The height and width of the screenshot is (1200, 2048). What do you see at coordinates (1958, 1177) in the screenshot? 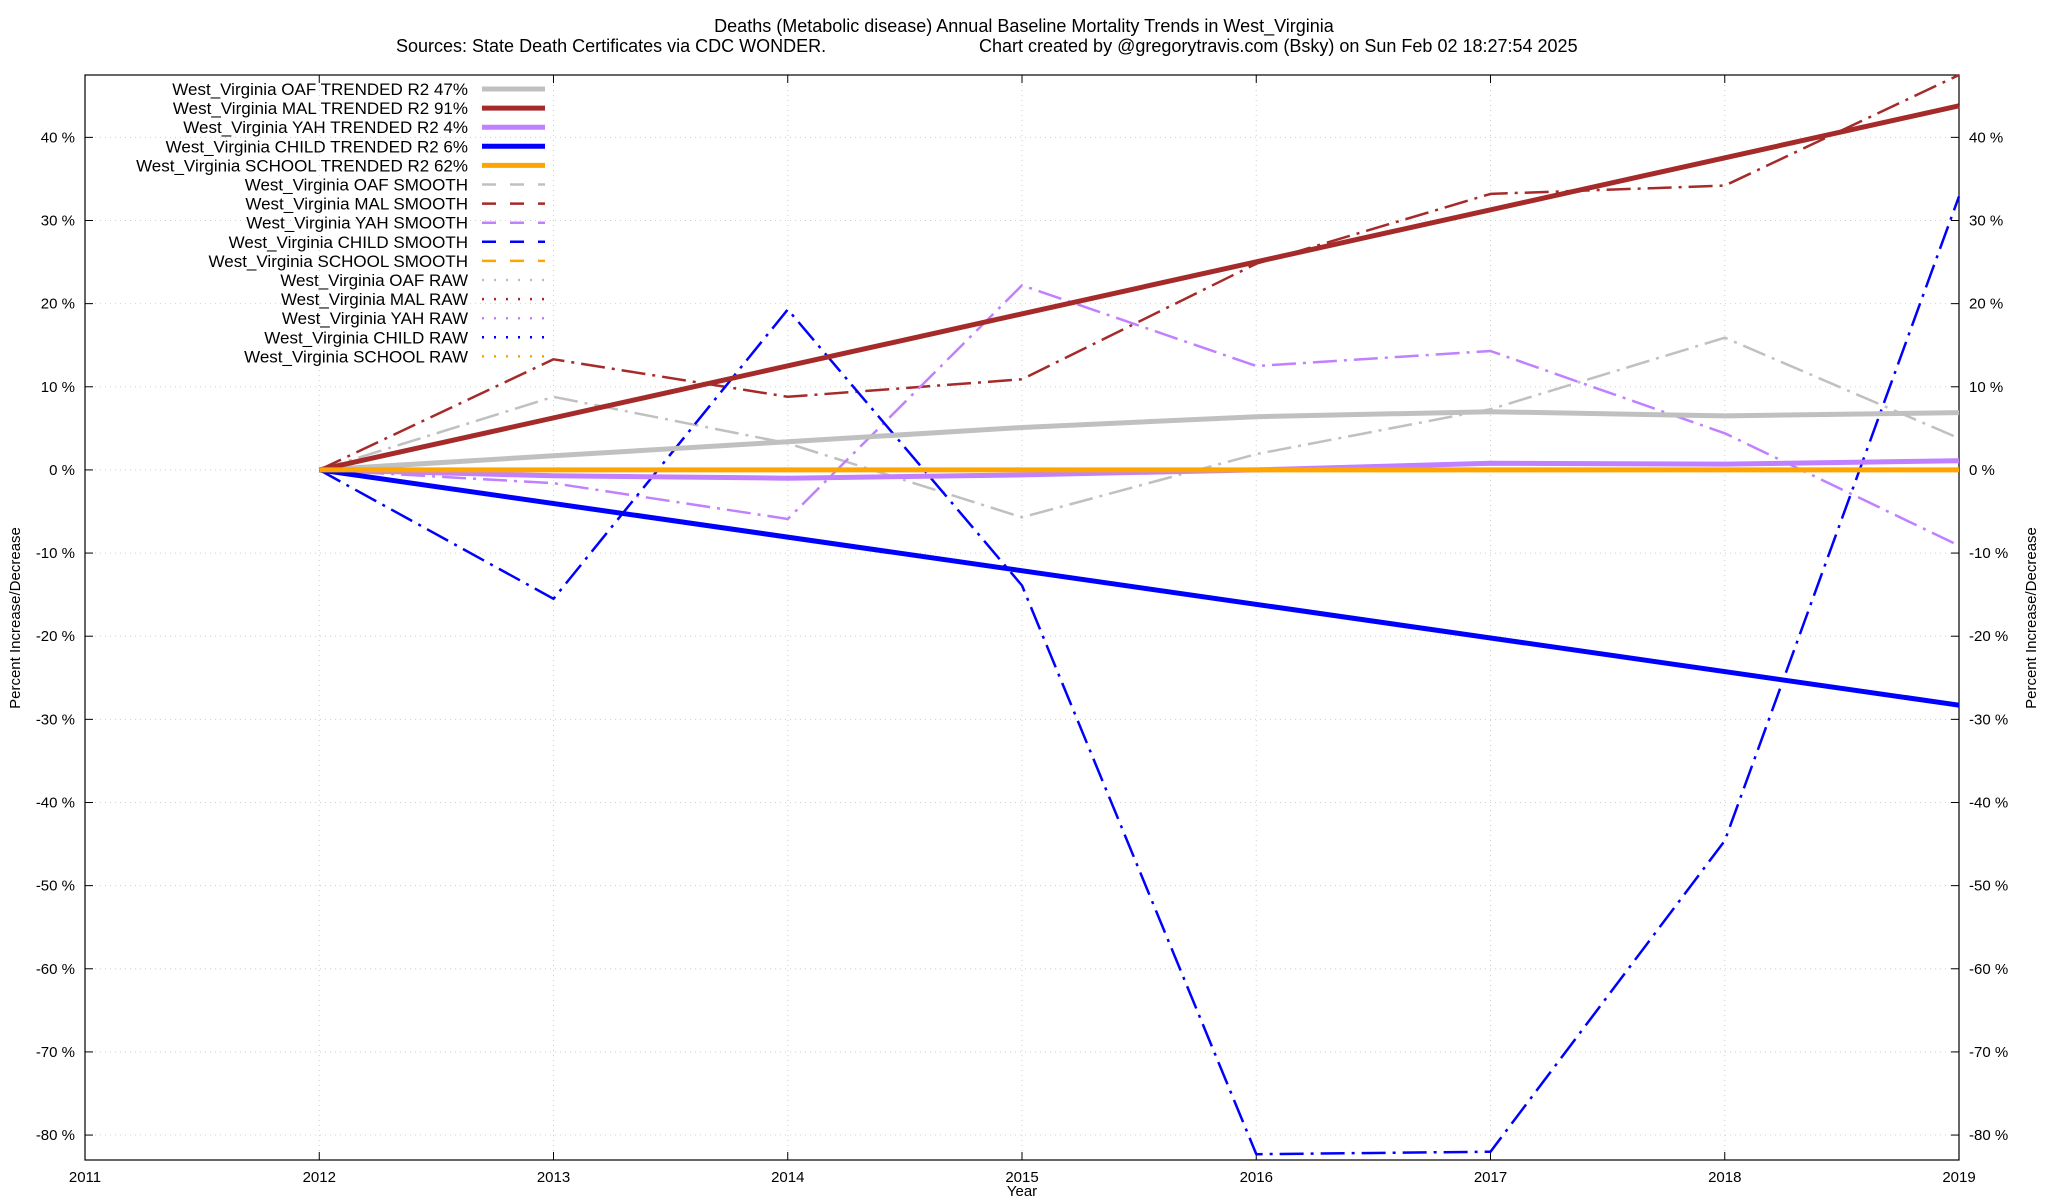
I see `x-tick-label: 2019` at bounding box center [1958, 1177].